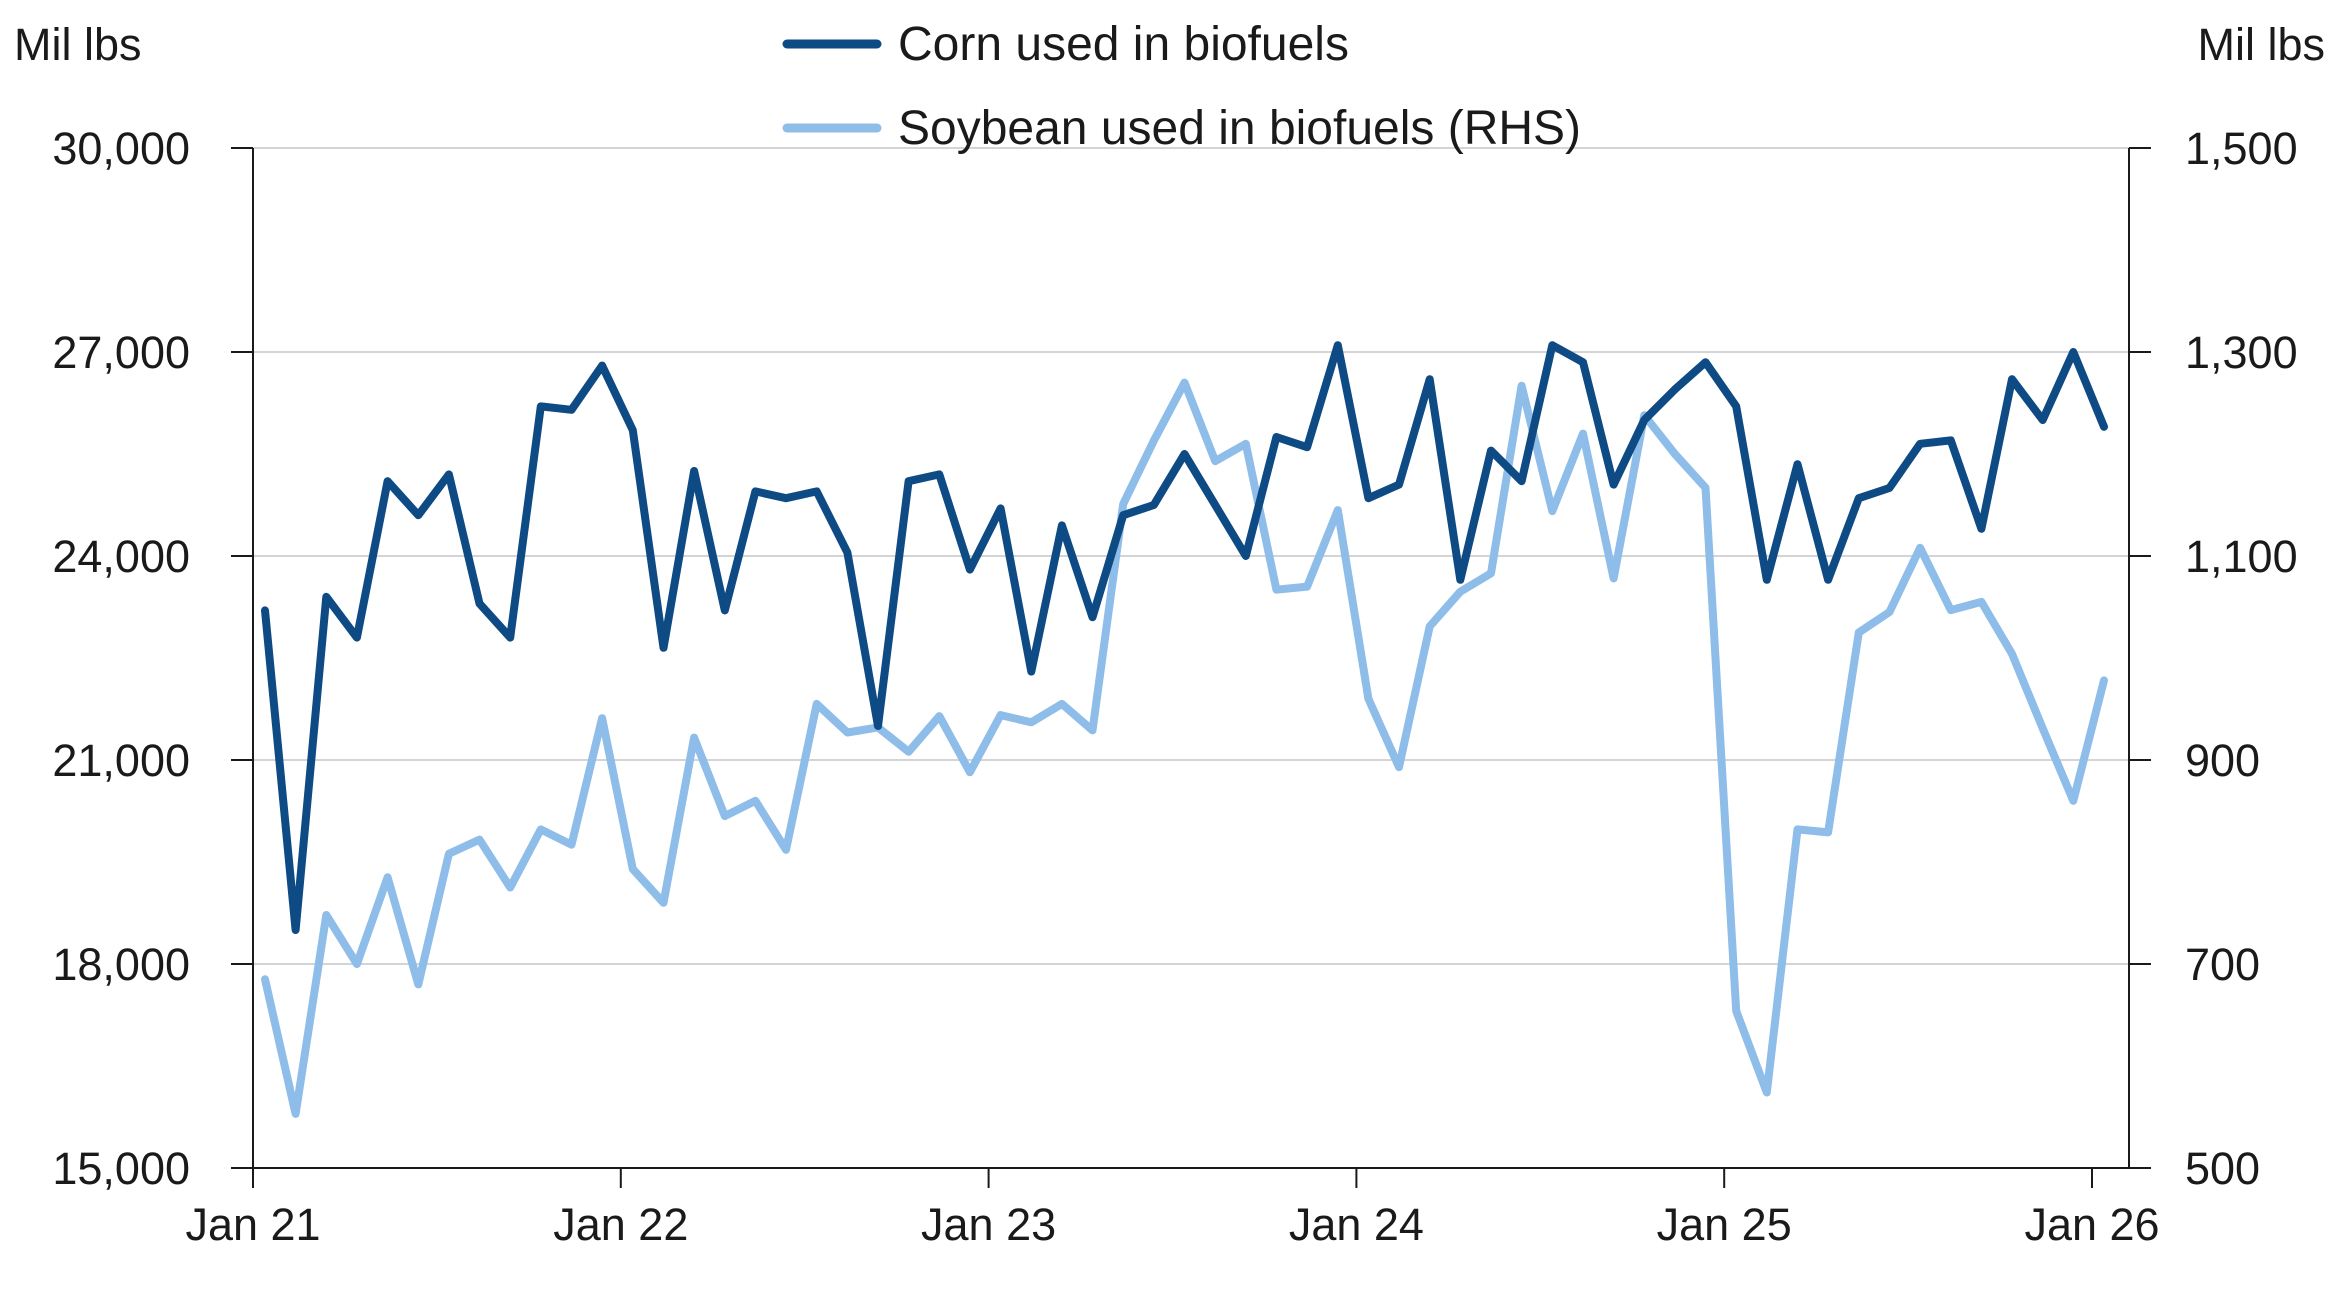 The width and height of the screenshot is (2339, 1305). Describe the element at coordinates (2261, 44) in the screenshot. I see `right-axis-unit-label: Mil lbs` at that location.